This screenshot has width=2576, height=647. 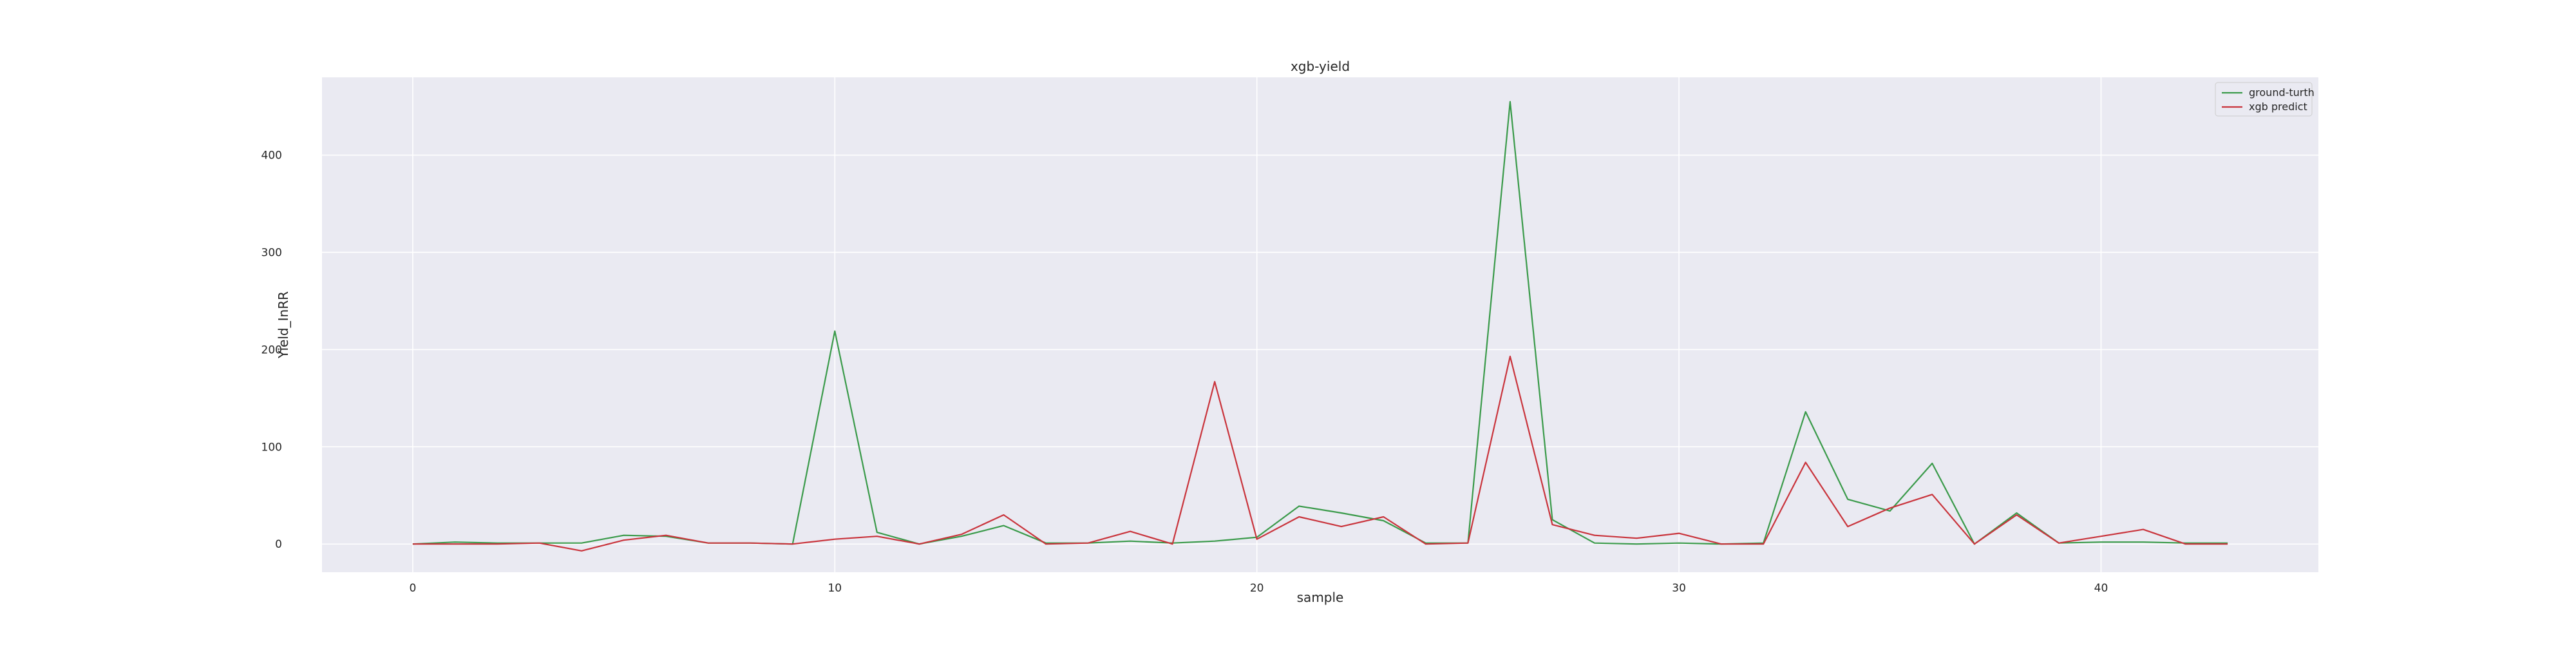 I want to click on chart-title: xgb-yield, so click(x=1320, y=66).